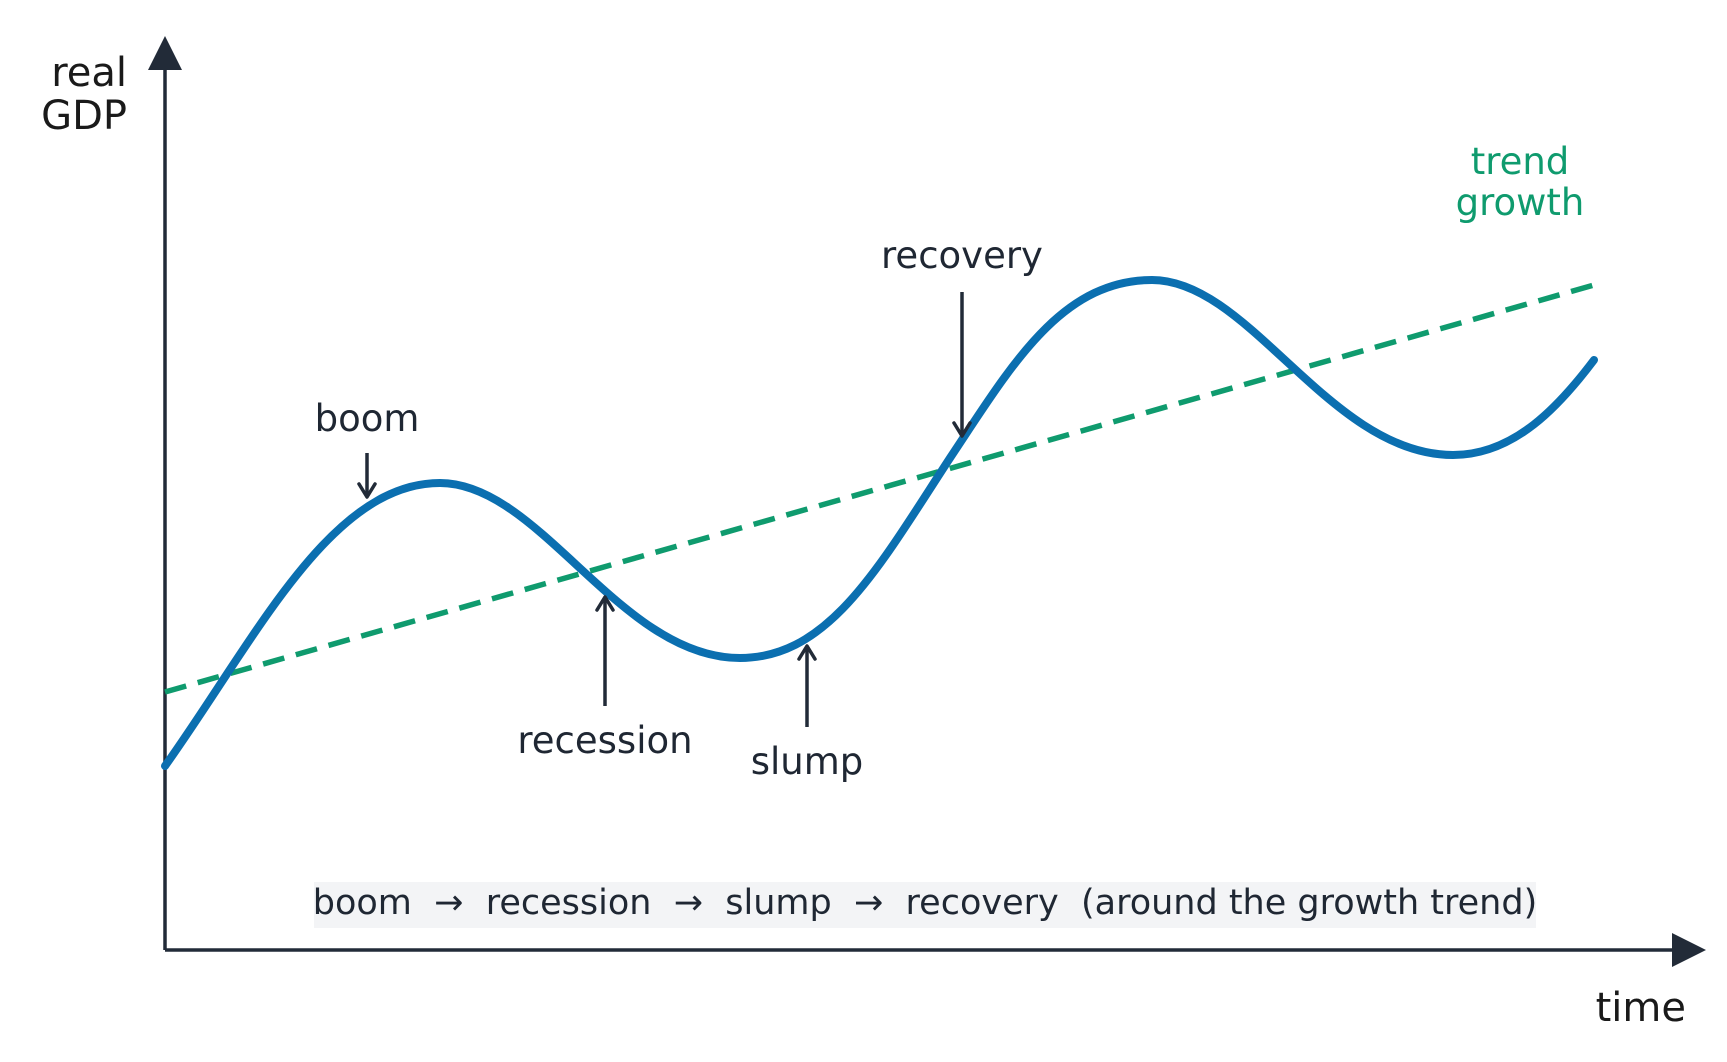 Image resolution: width=1727 pixels, height=1062 pixels. What do you see at coordinates (1520, 202) in the screenshot?
I see `trend-growth-label-line2: growth` at bounding box center [1520, 202].